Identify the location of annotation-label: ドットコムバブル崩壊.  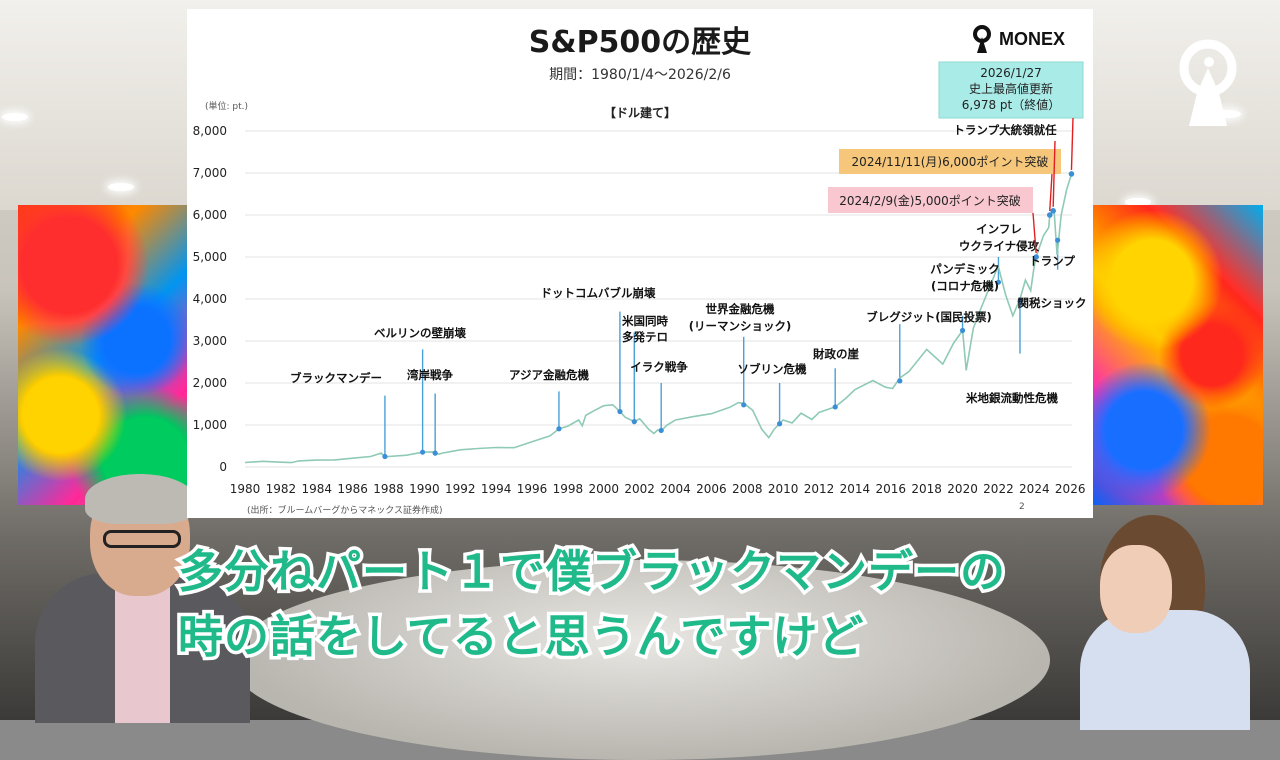
(598, 293).